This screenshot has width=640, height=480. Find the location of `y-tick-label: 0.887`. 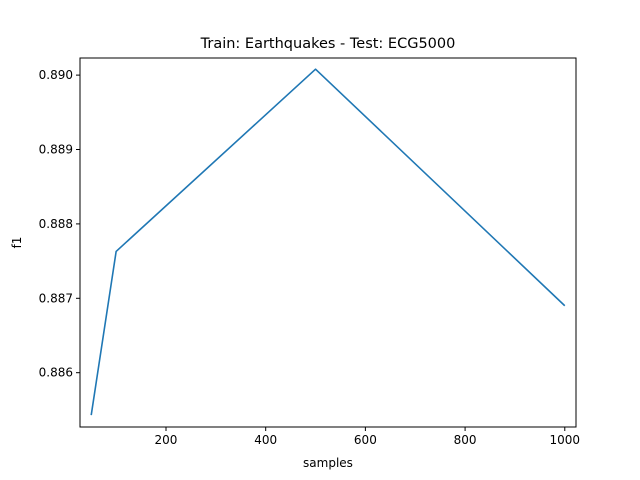

y-tick-label: 0.887 is located at coordinates (56, 298).